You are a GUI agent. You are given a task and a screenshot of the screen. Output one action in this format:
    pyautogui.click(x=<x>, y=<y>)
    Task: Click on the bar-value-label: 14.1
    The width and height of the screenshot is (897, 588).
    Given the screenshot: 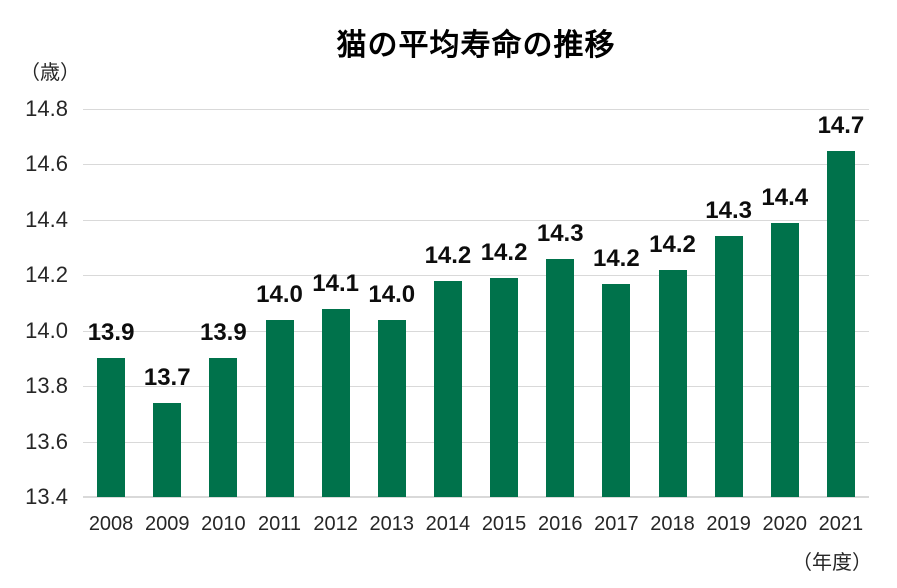 What is the action you would take?
    pyautogui.click(x=335, y=283)
    